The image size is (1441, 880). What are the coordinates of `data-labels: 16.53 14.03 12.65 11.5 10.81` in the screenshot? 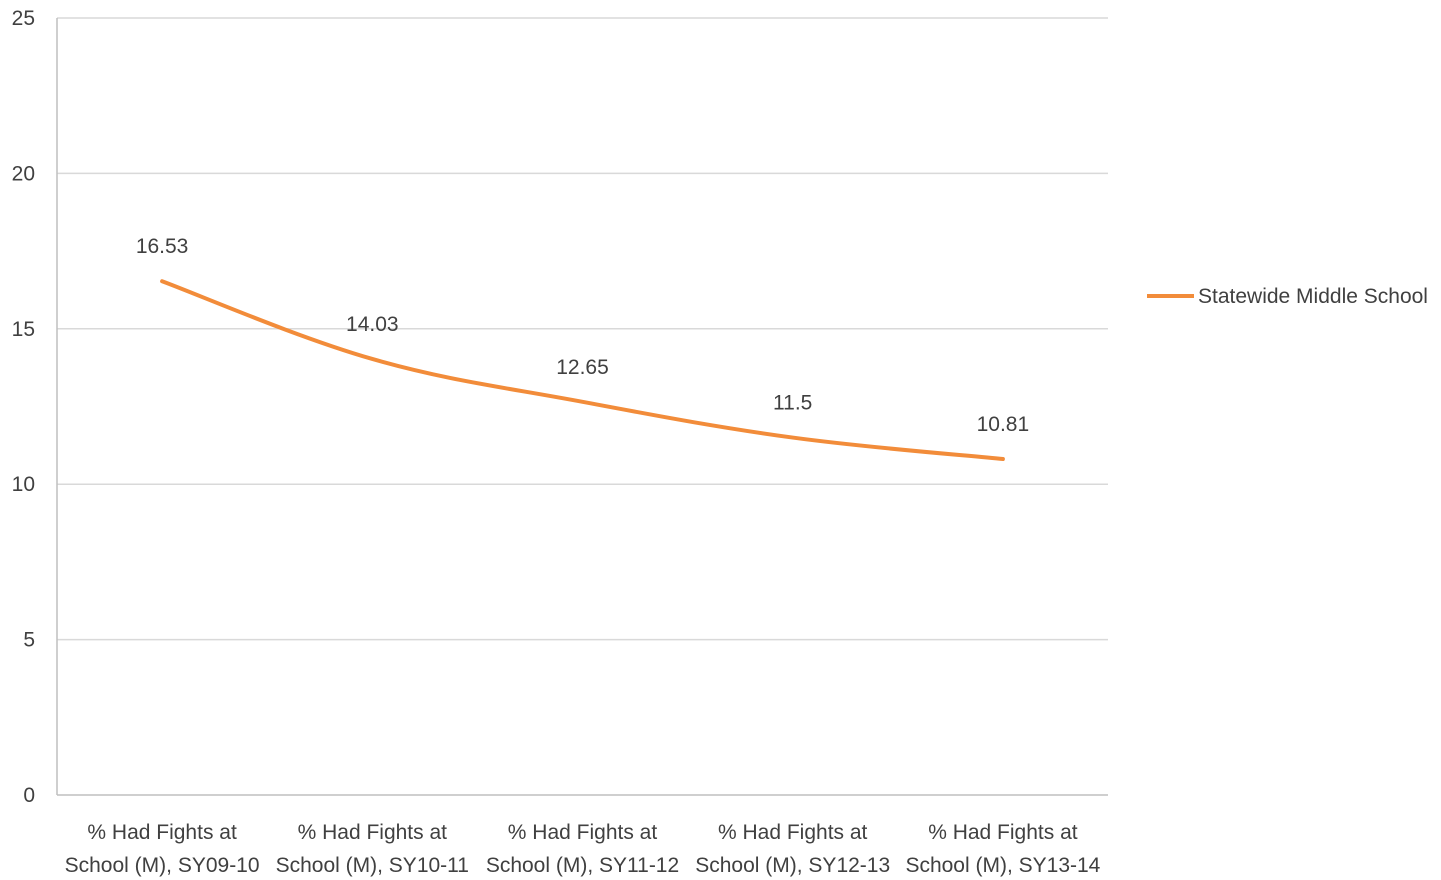 It's located at (582, 335).